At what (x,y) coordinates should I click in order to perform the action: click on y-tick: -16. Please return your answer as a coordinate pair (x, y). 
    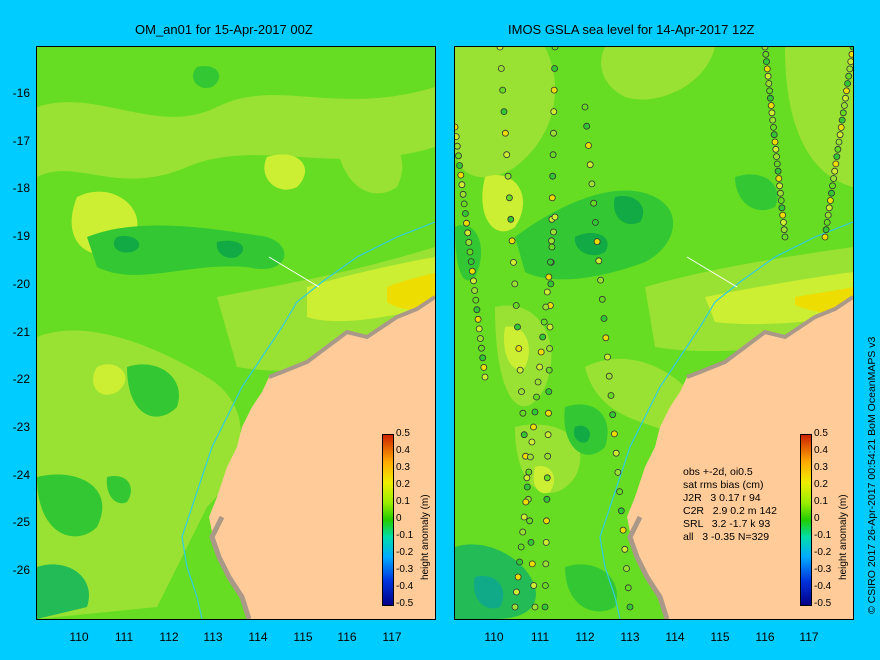
    Looking at the image, I should click on (21, 93).